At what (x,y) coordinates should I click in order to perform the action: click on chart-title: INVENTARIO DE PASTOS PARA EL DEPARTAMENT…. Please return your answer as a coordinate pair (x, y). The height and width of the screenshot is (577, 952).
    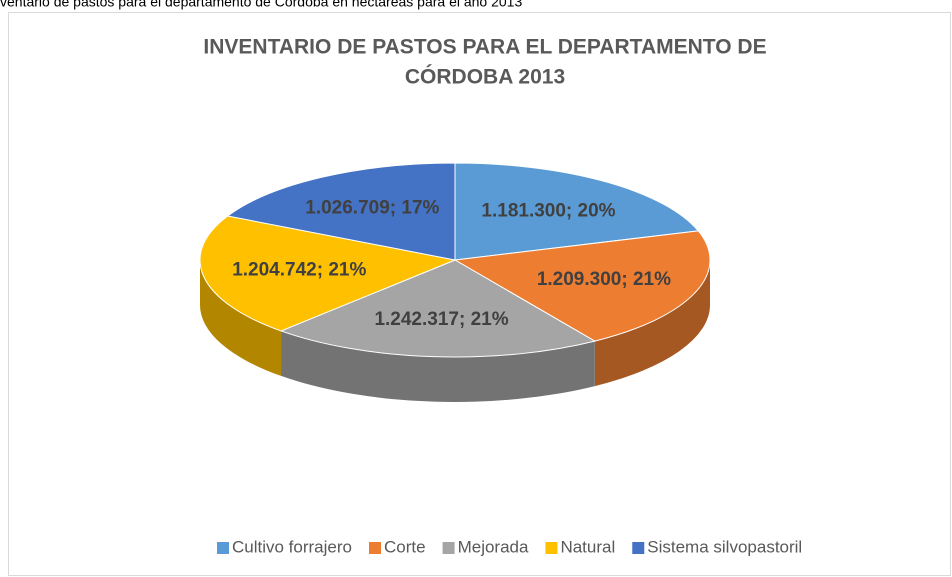
    Looking at the image, I should click on (484, 47).